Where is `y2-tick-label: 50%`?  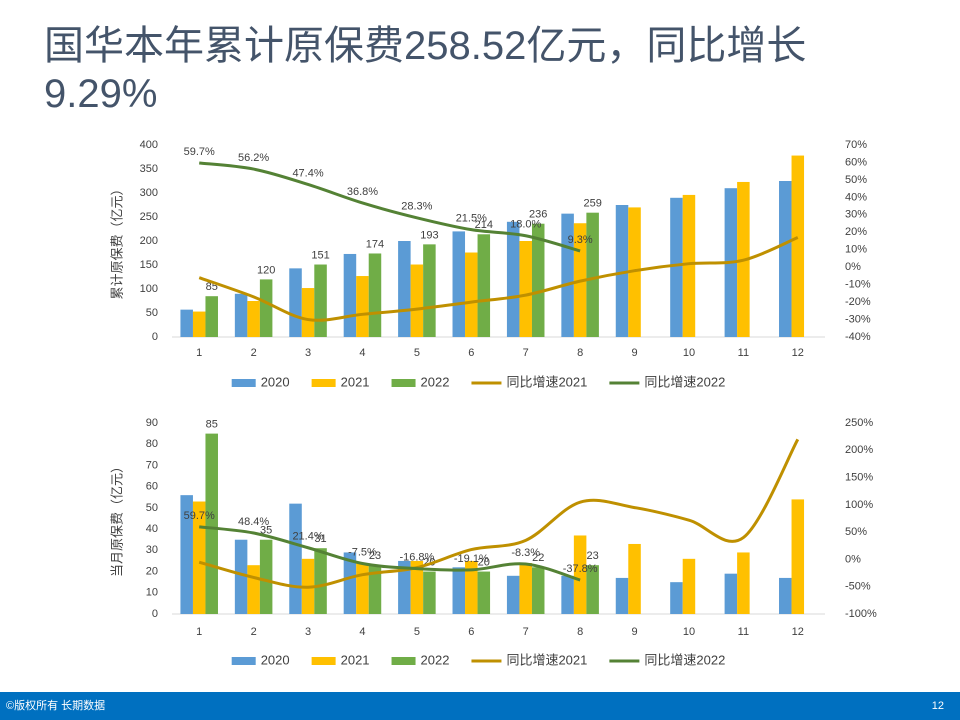 y2-tick-label: 50% is located at coordinates (856, 532).